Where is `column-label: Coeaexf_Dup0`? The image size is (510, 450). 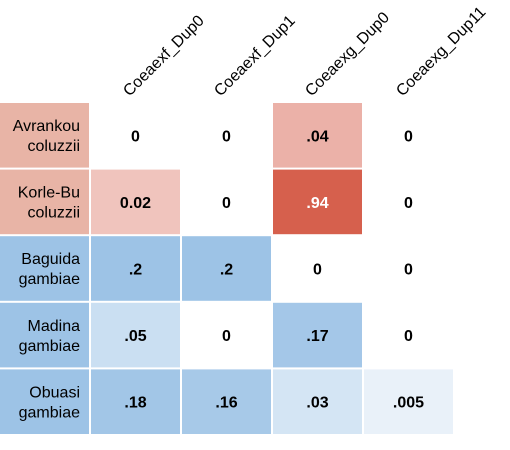
column-label: Coeaexf_Dup0 is located at coordinates (164, 56).